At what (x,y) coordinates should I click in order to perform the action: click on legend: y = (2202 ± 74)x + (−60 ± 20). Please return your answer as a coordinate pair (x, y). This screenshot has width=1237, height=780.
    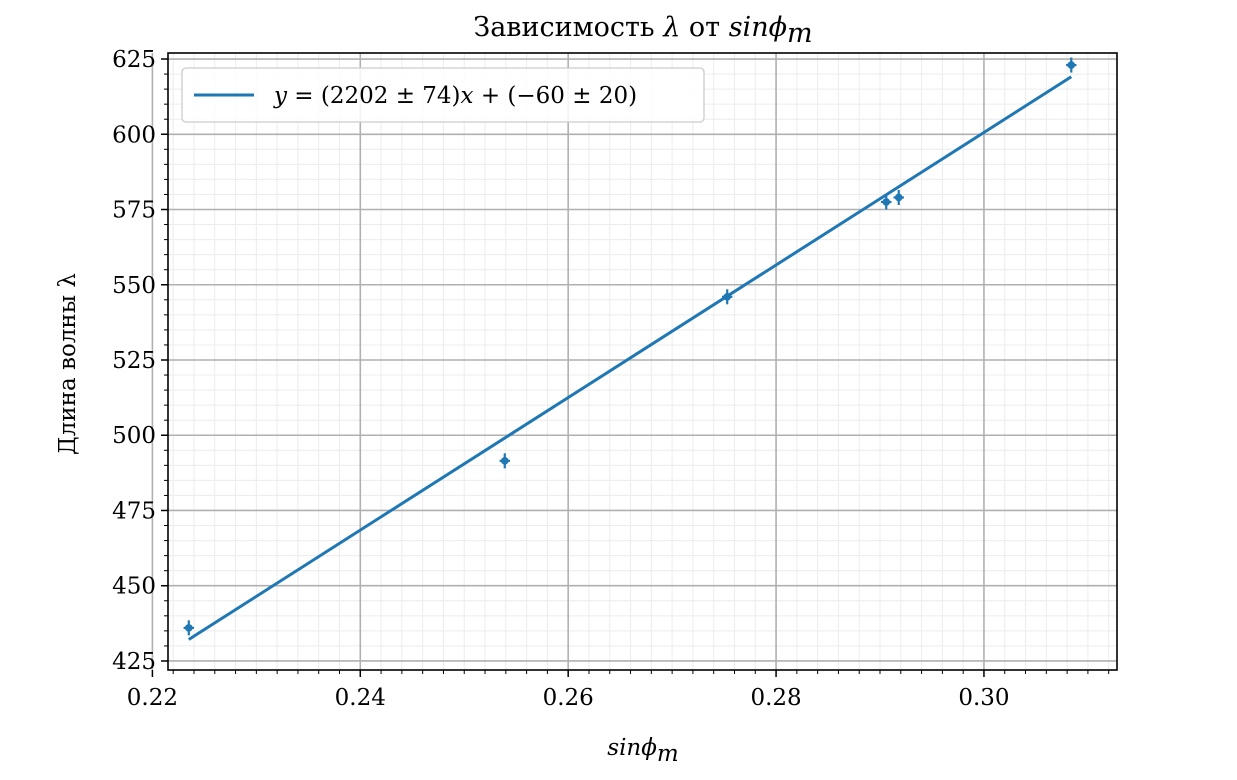
    Looking at the image, I should click on (443, 95).